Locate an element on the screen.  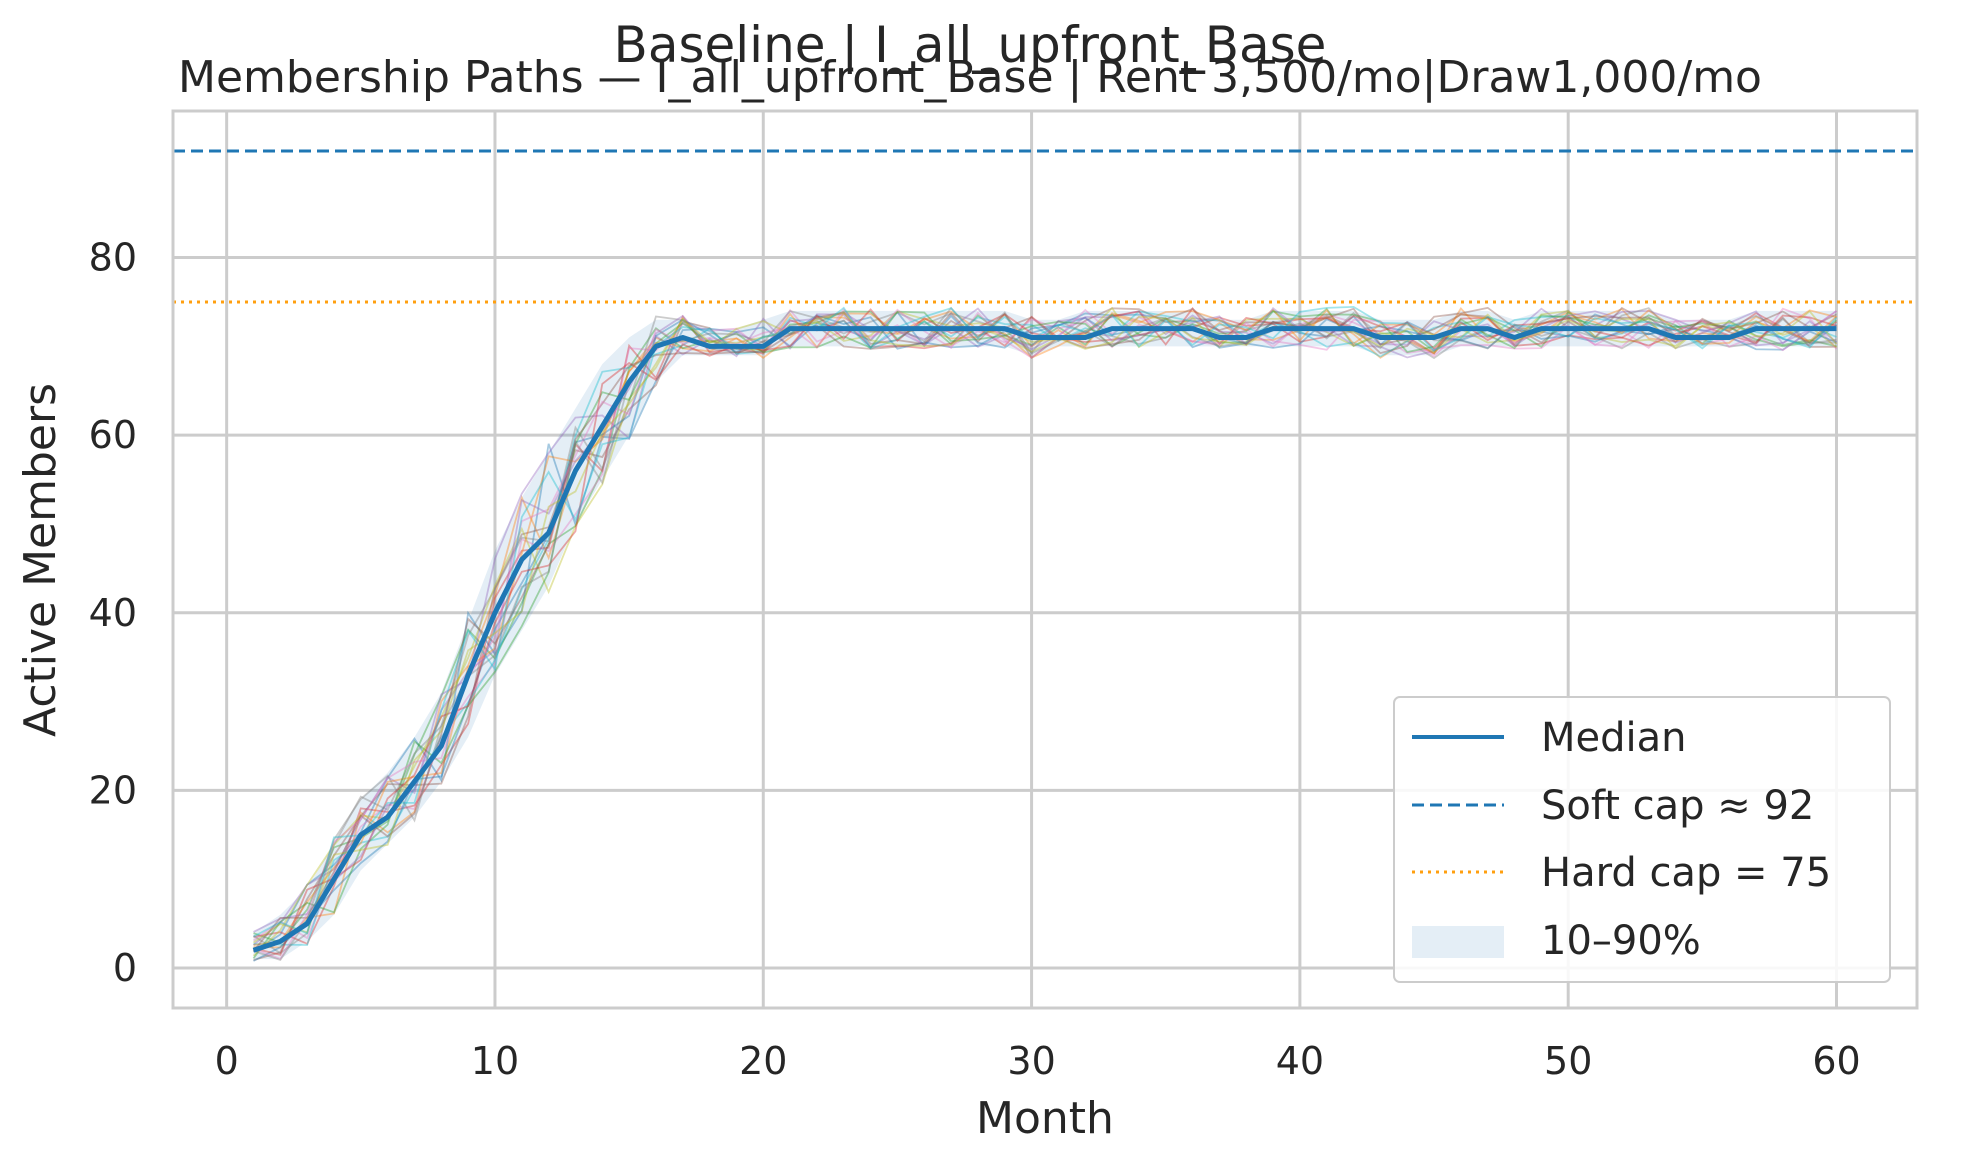
x-tick-labels: 0 10 20 30 40 50 60 is located at coordinates (1038, 1061).